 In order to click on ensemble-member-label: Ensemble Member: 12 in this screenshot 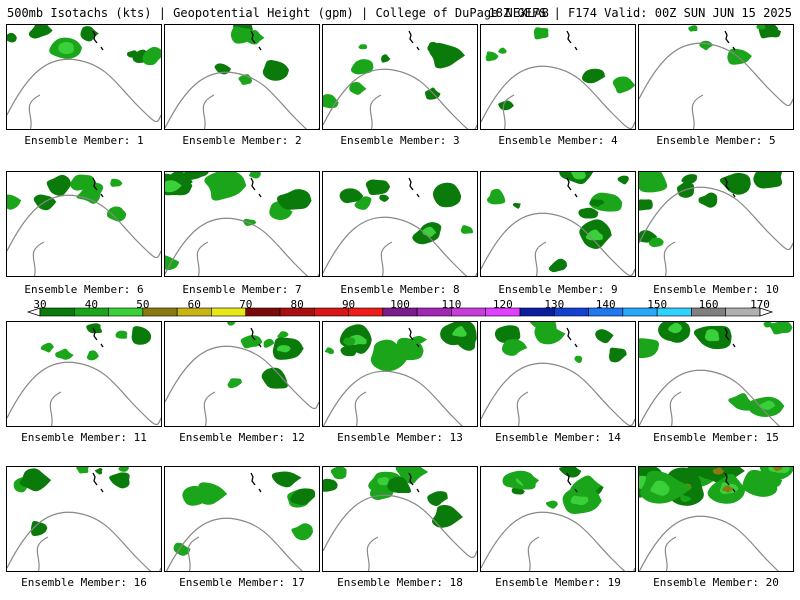, I will do `click(242, 437)`.